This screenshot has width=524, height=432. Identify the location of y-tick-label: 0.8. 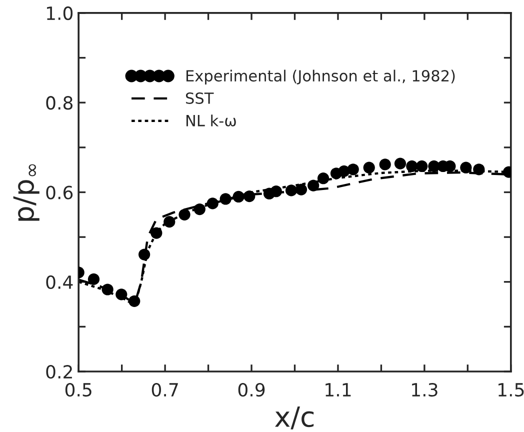
(59, 103).